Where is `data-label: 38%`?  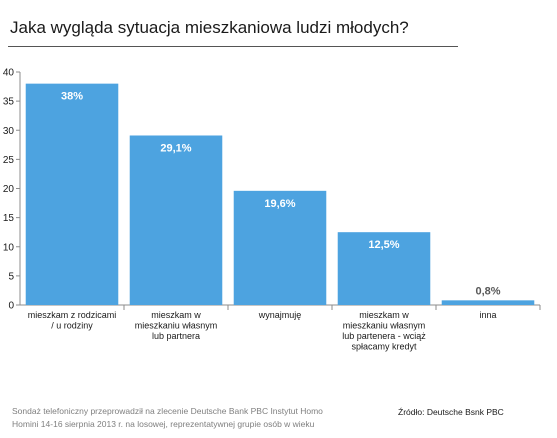 data-label: 38% is located at coordinates (72, 97).